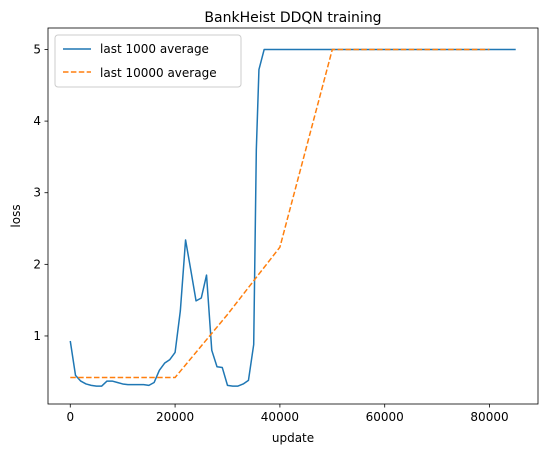 The width and height of the screenshot is (554, 455). Describe the element at coordinates (280, 417) in the screenshot. I see `x-tick-label: 40000` at that location.